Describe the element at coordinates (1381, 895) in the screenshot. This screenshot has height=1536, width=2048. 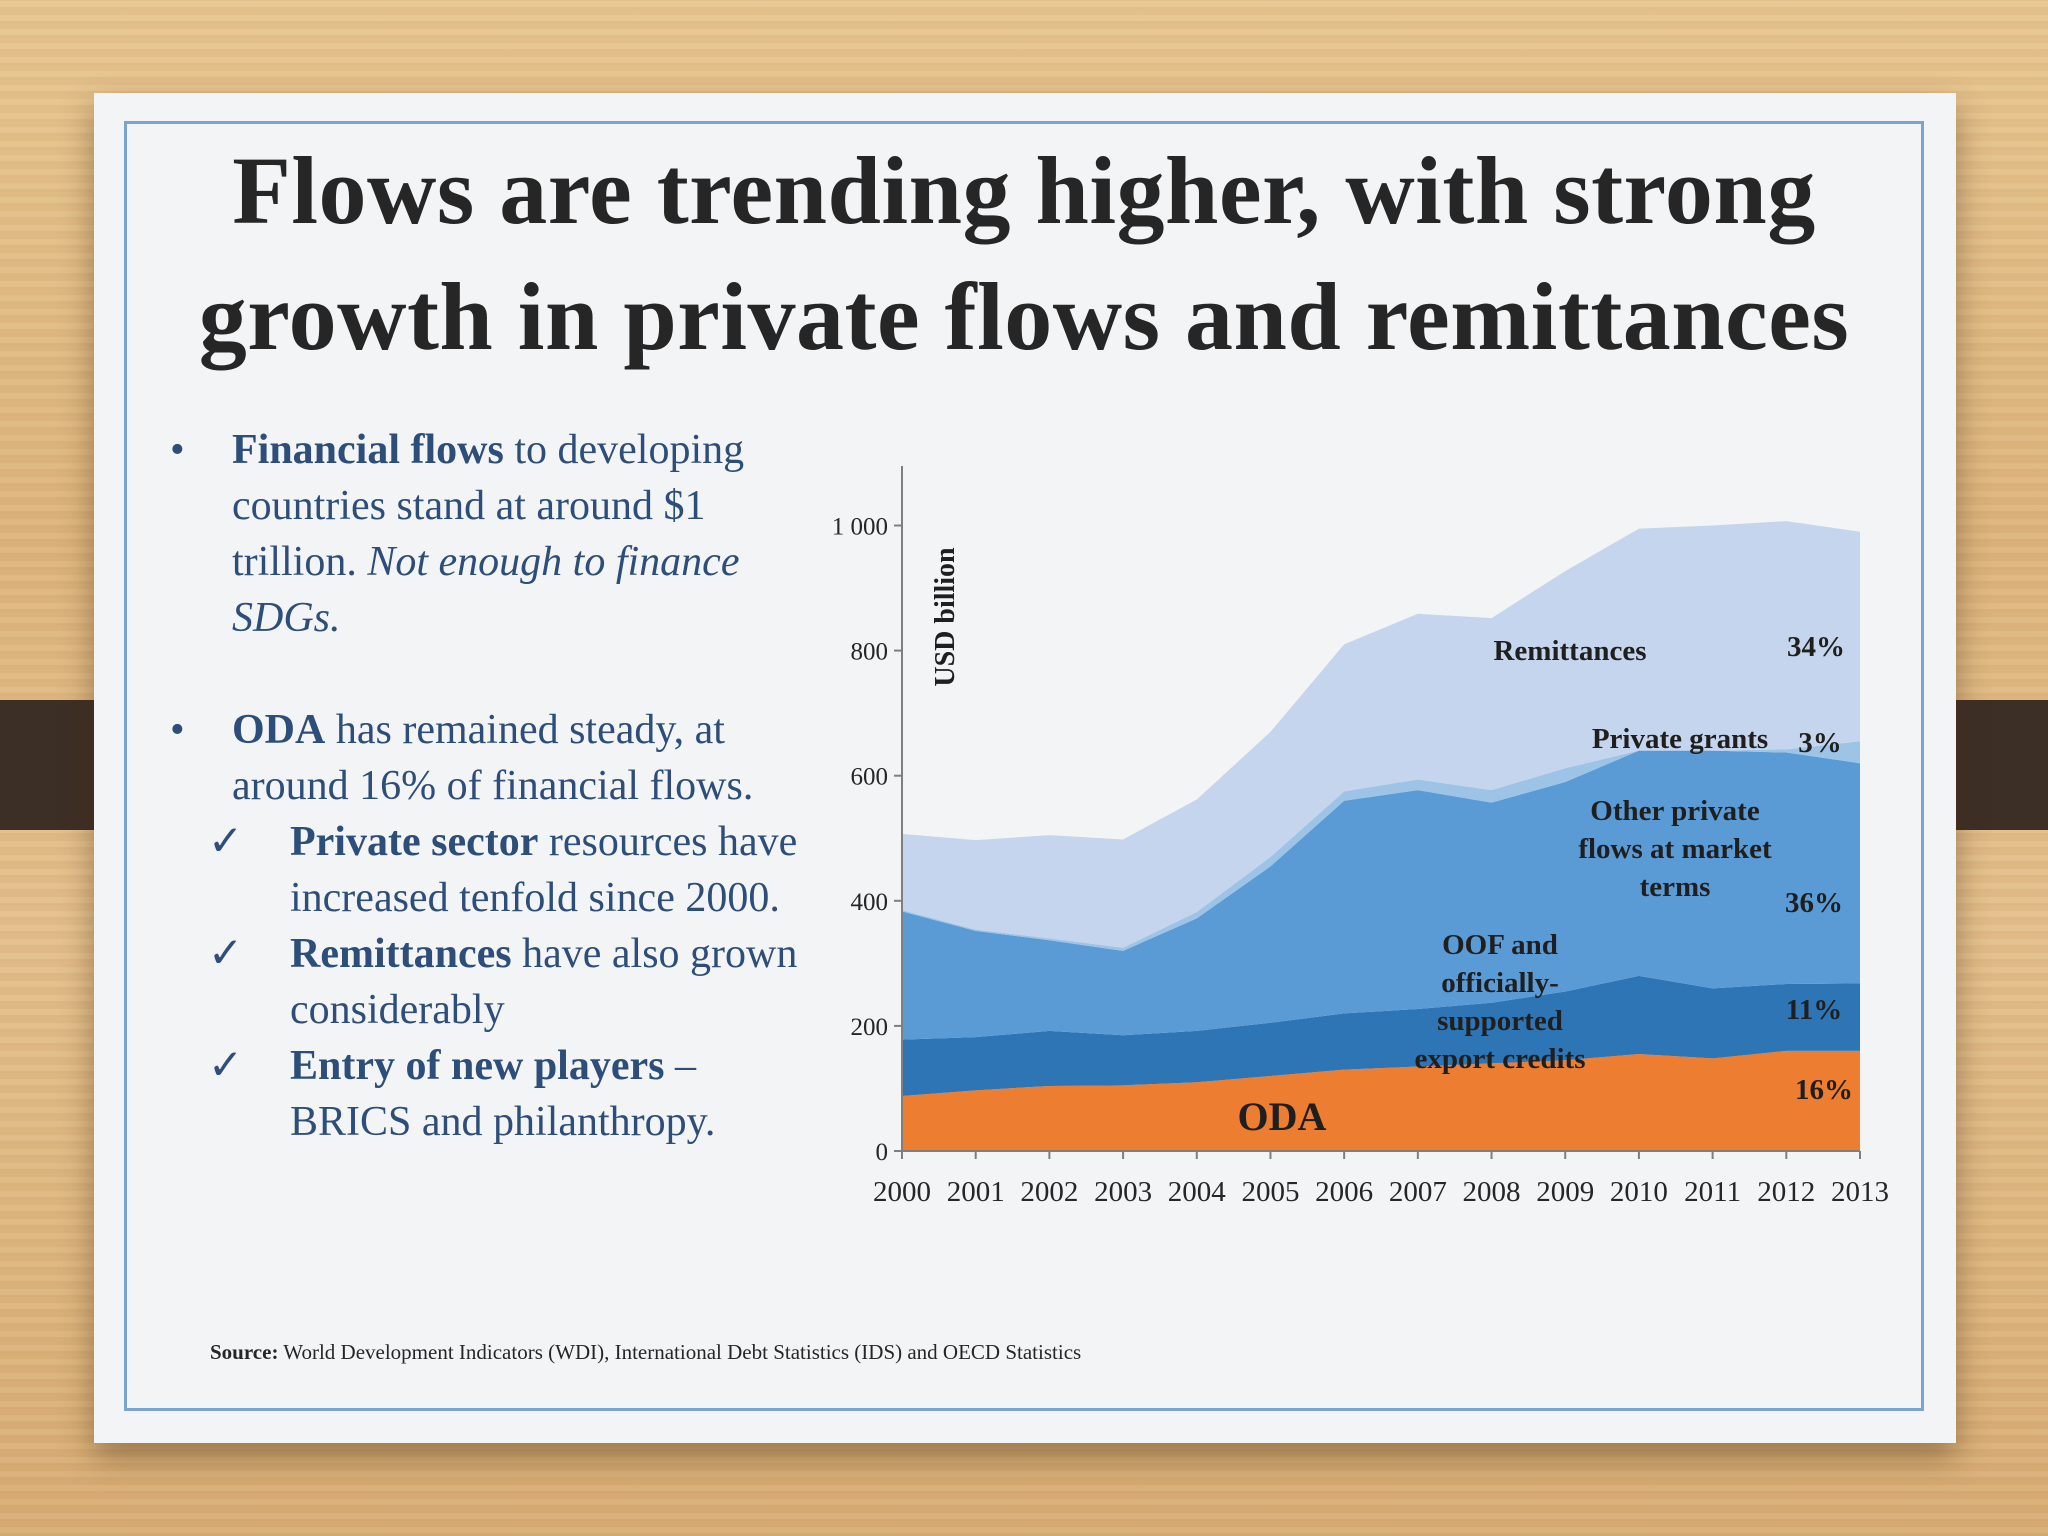
I see `area-other-private-flows-at-market-terms` at that location.